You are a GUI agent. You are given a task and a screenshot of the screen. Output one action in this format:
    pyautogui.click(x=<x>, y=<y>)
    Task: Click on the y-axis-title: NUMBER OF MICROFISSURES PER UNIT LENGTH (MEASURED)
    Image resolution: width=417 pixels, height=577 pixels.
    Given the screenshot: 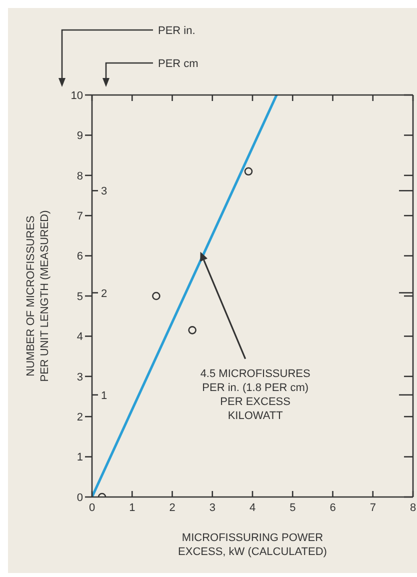 What is the action you would take?
    pyautogui.click(x=38, y=296)
    